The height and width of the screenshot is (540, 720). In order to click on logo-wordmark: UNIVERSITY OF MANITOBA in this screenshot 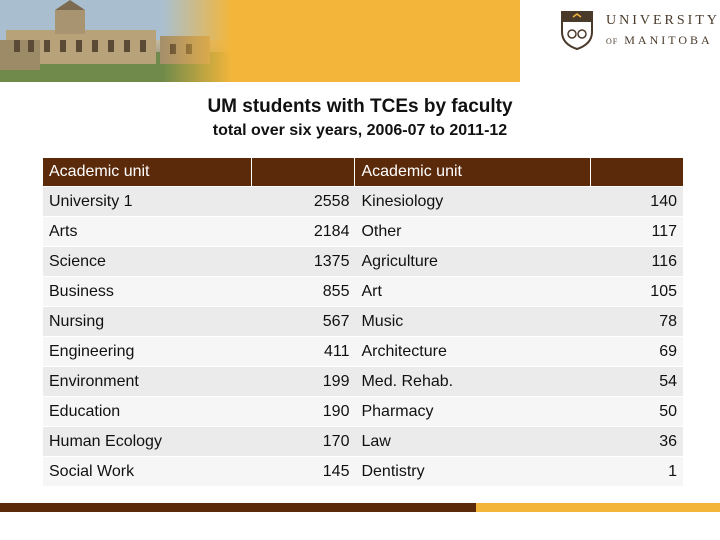, I will do `click(663, 30)`.